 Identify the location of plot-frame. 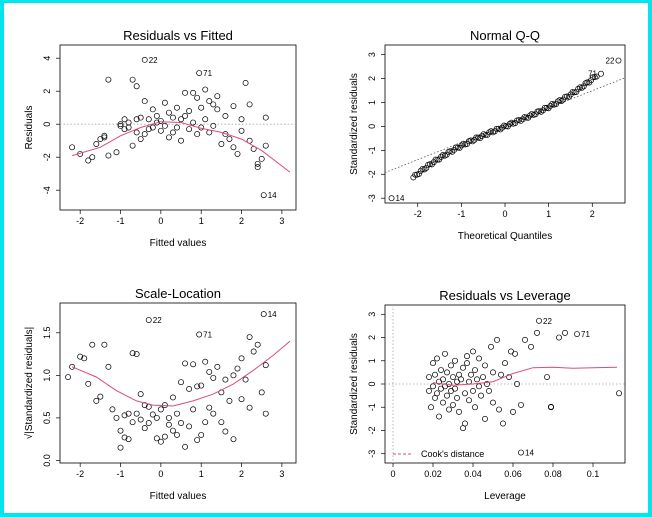
(178, 383).